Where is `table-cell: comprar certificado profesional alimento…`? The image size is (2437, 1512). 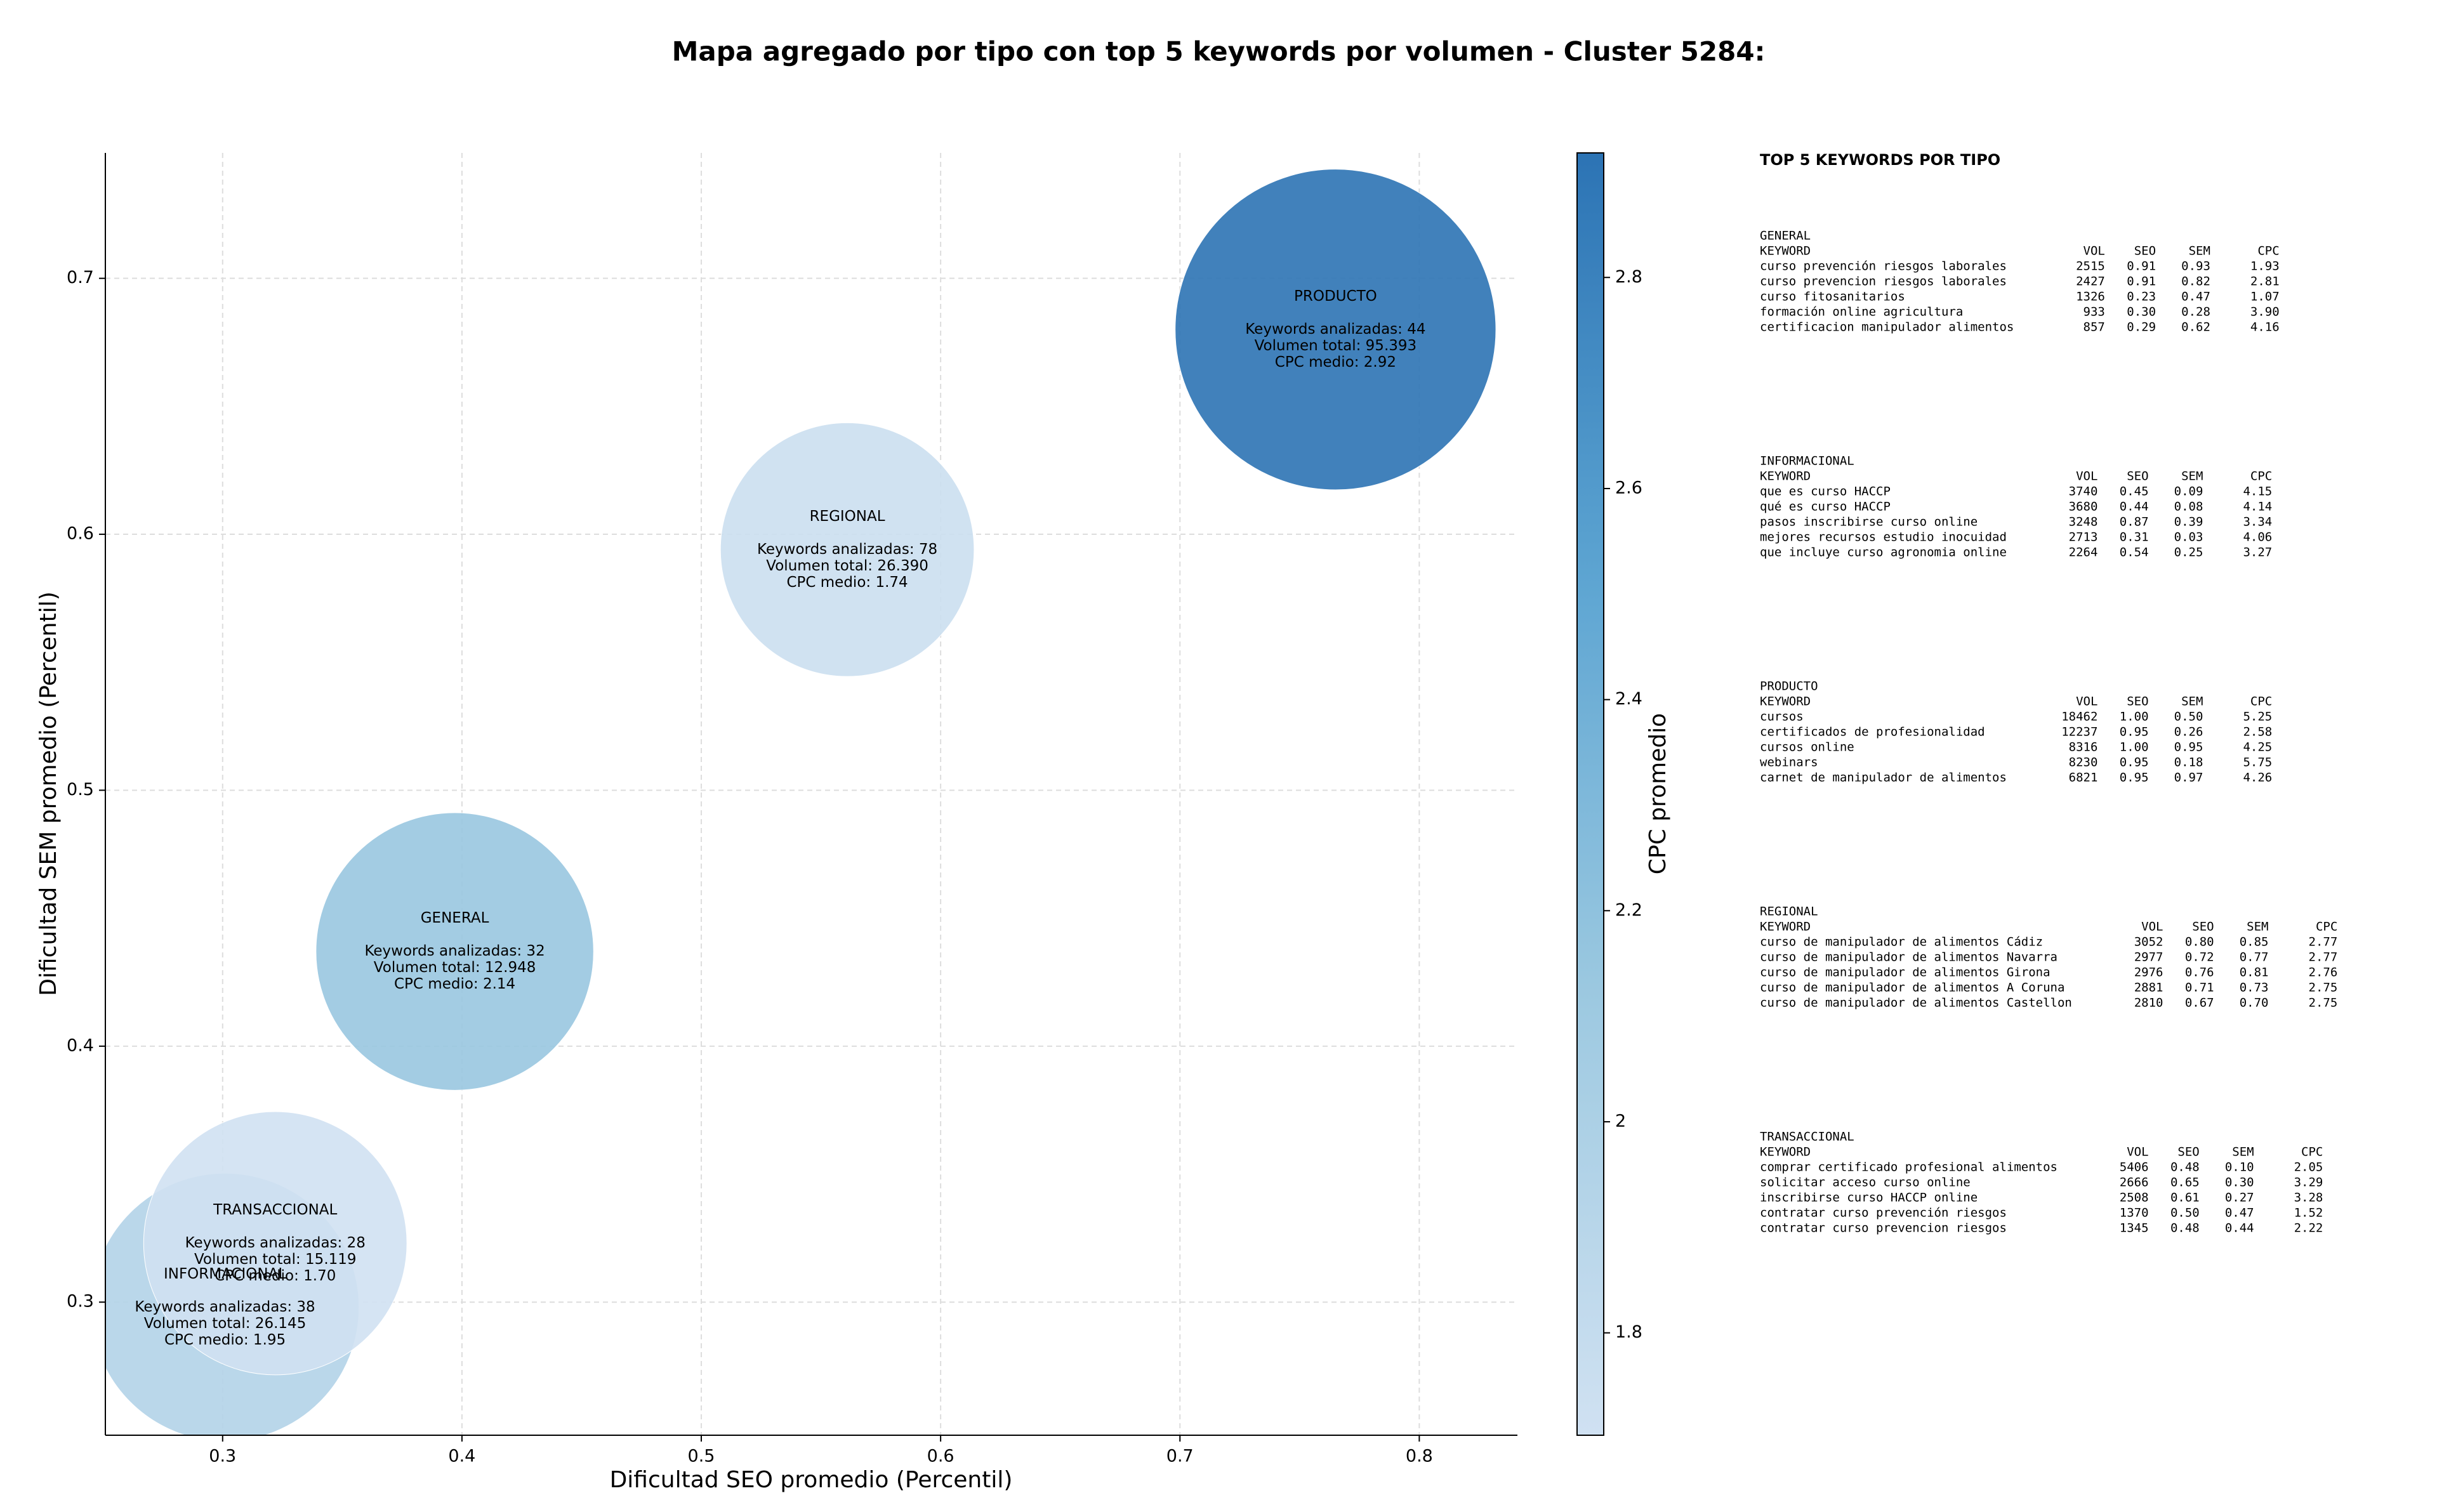 table-cell: comprar certificado profesional alimento… is located at coordinates (1908, 1167).